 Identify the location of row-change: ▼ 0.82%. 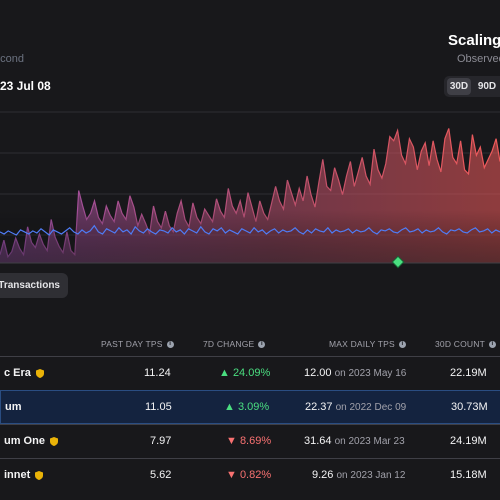
(249, 475).